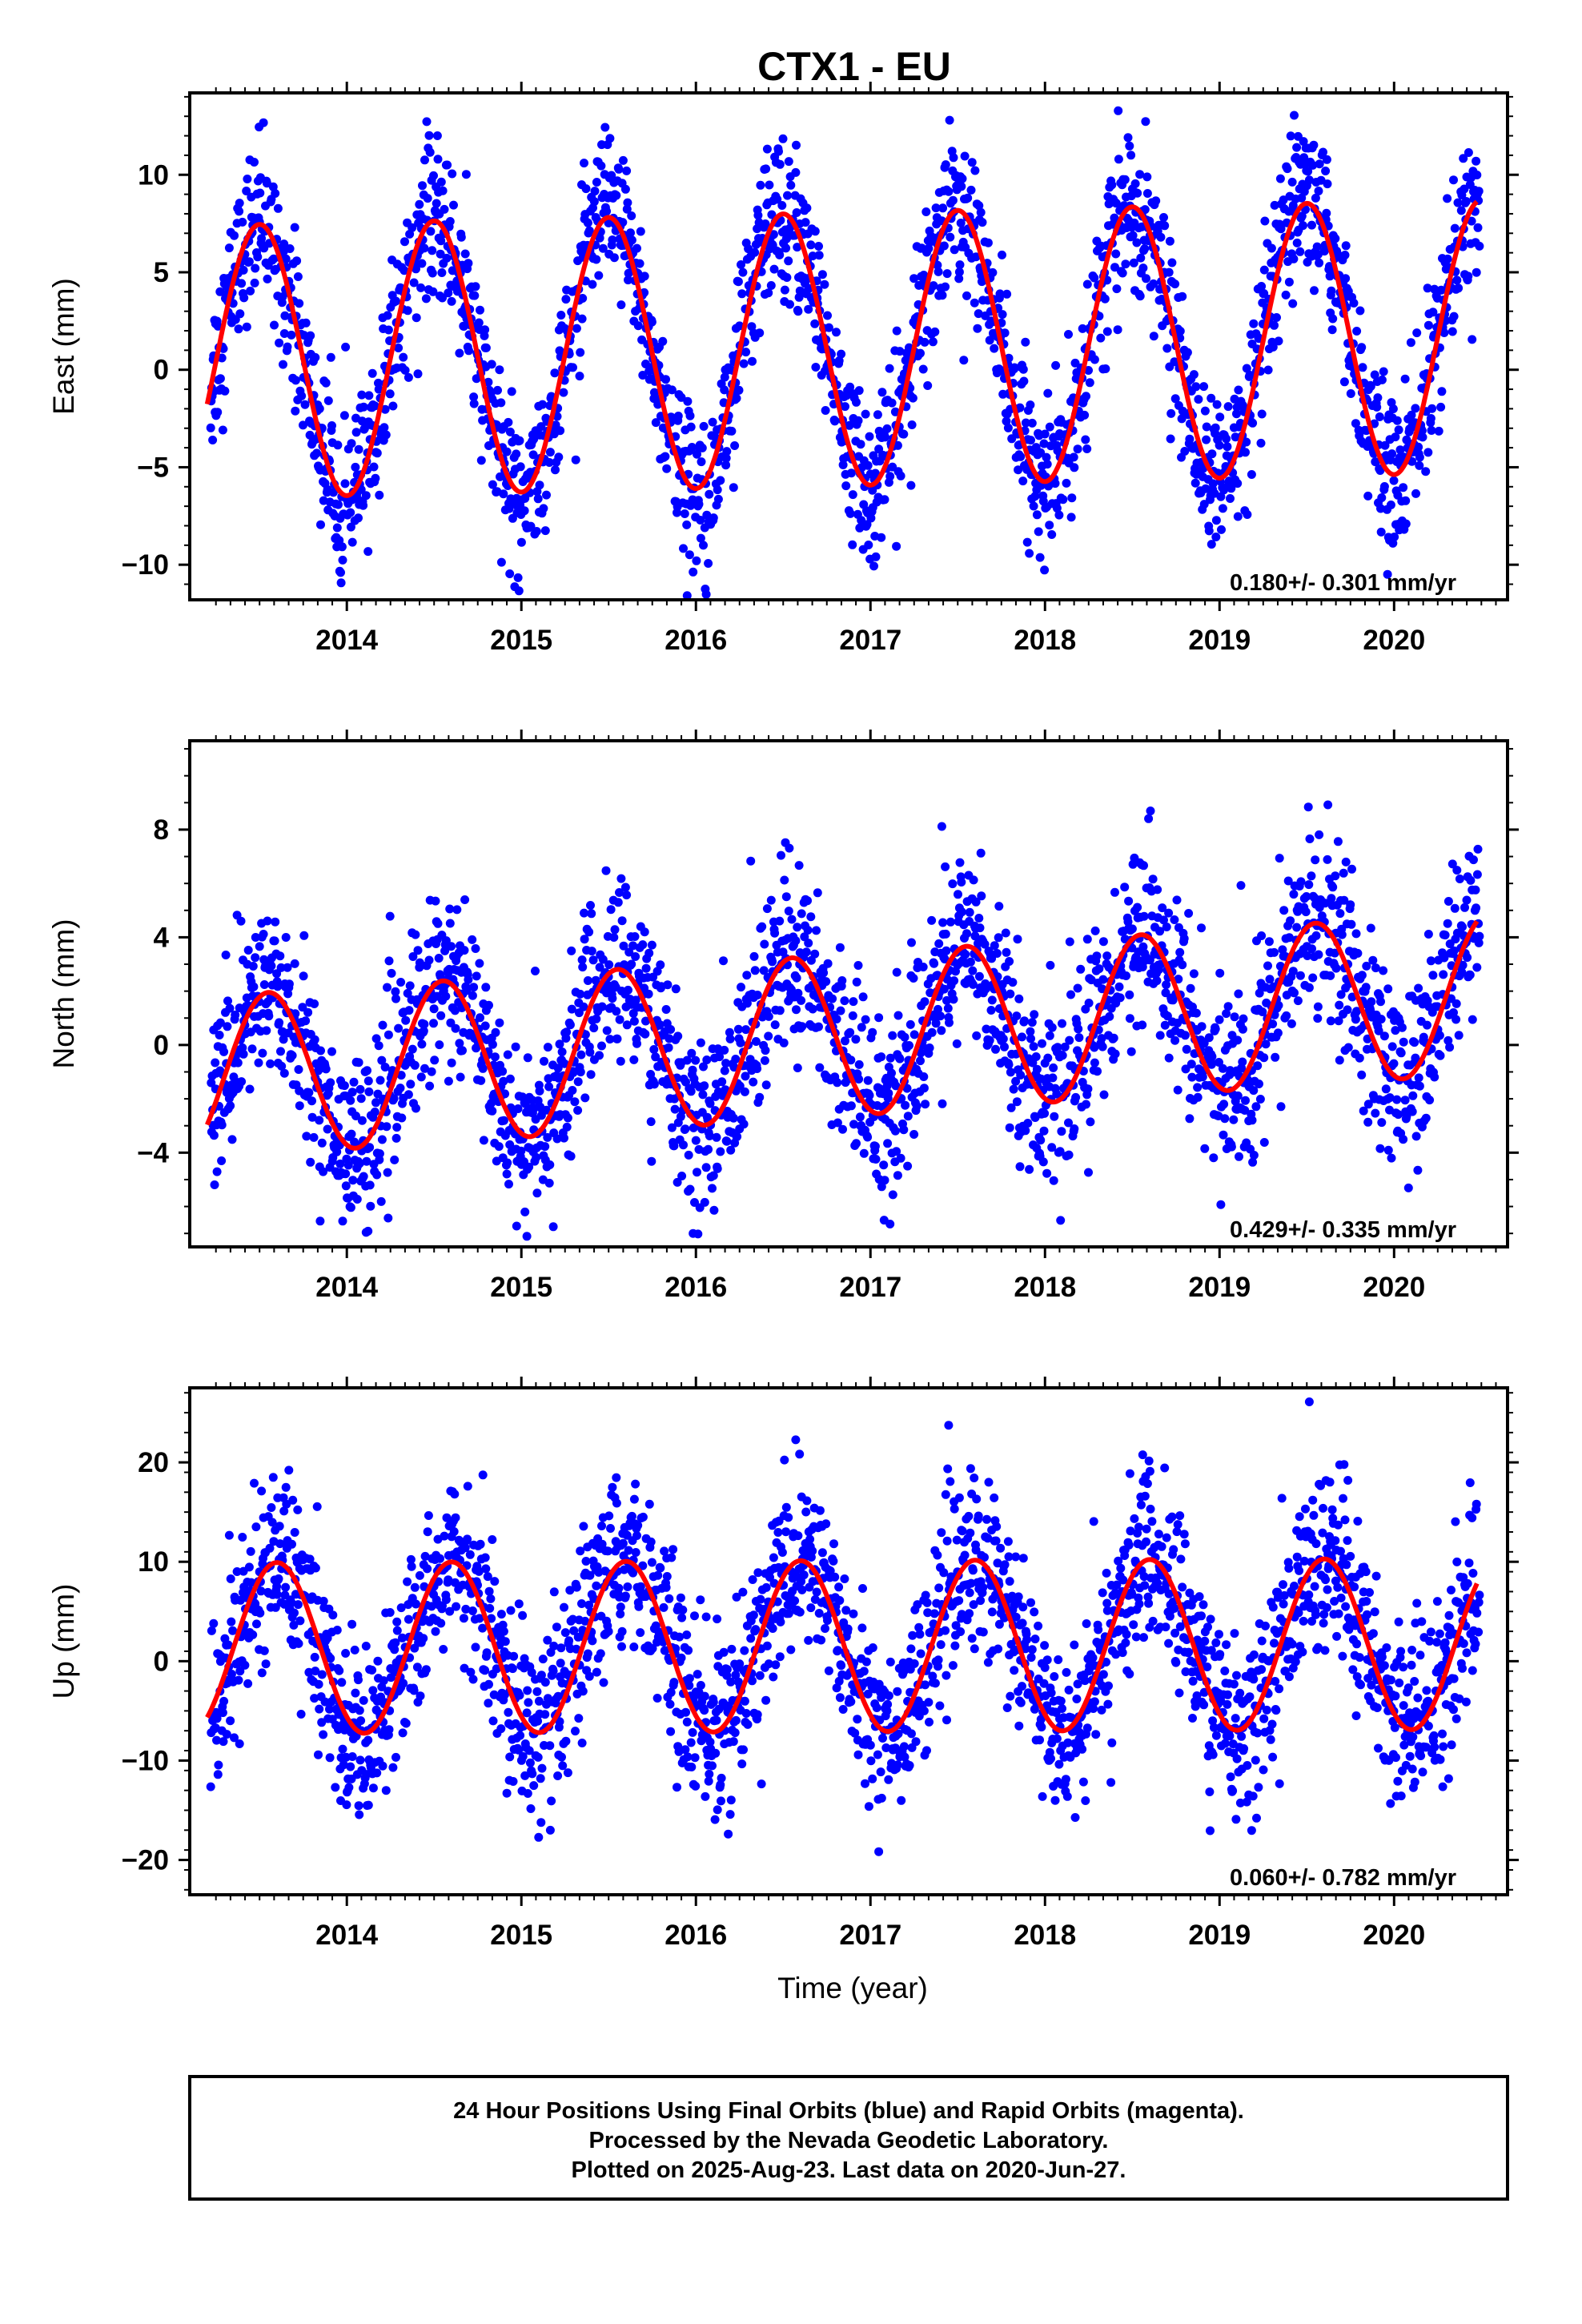 The height and width of the screenshot is (2324, 1582). Describe the element at coordinates (153, 467) in the screenshot. I see `east-ytick-label: −5` at that location.